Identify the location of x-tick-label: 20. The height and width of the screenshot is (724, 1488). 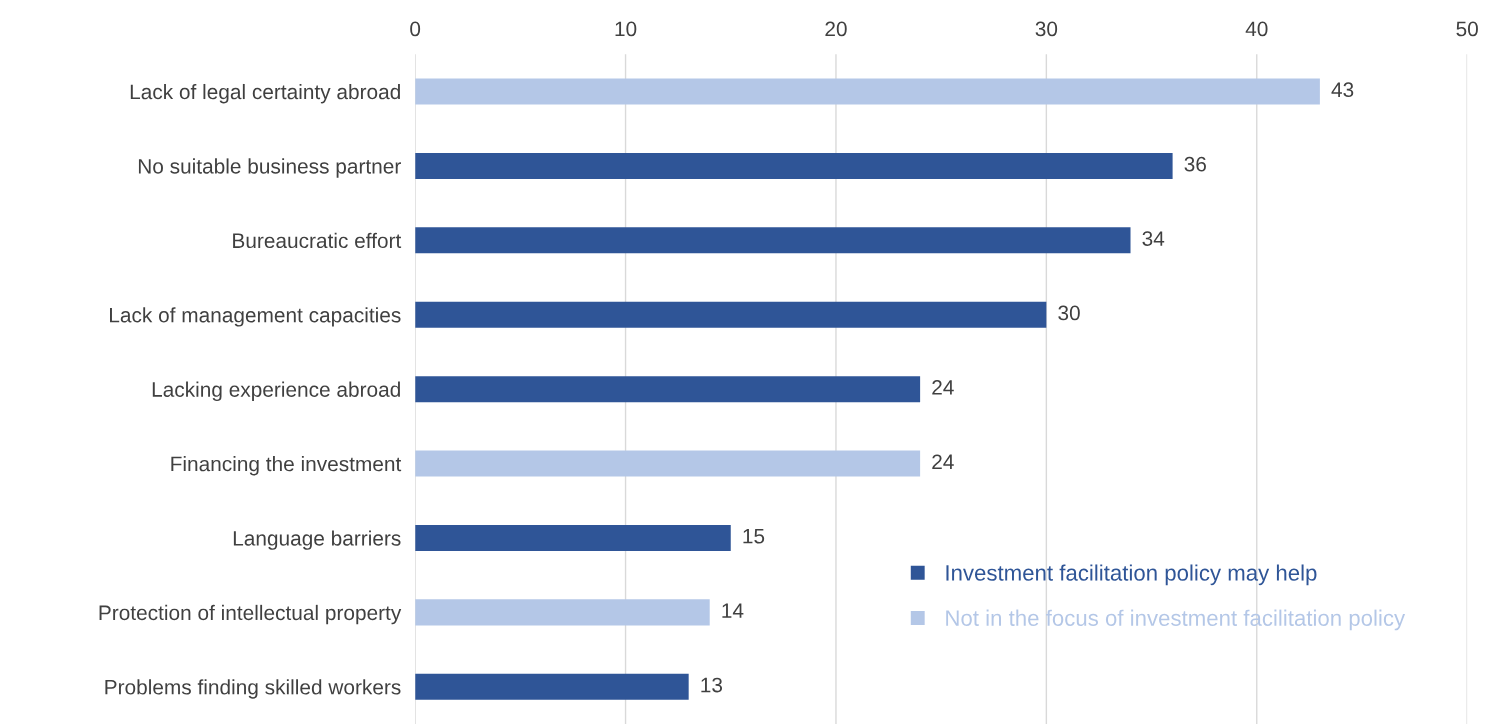
(836, 29).